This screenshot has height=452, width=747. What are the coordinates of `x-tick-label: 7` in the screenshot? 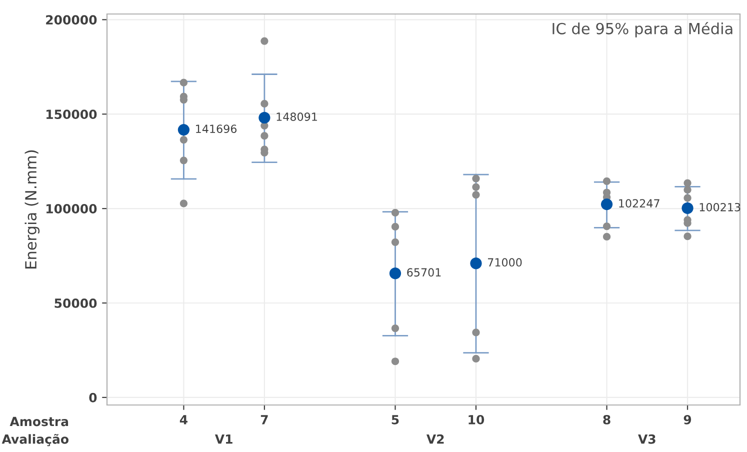 It's located at (264, 419).